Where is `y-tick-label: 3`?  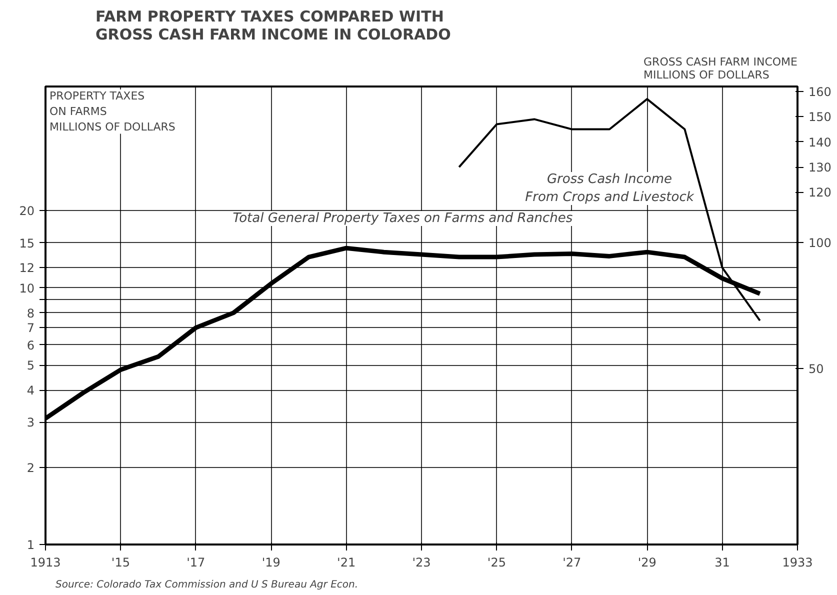 y-tick-label: 3 is located at coordinates (30, 423).